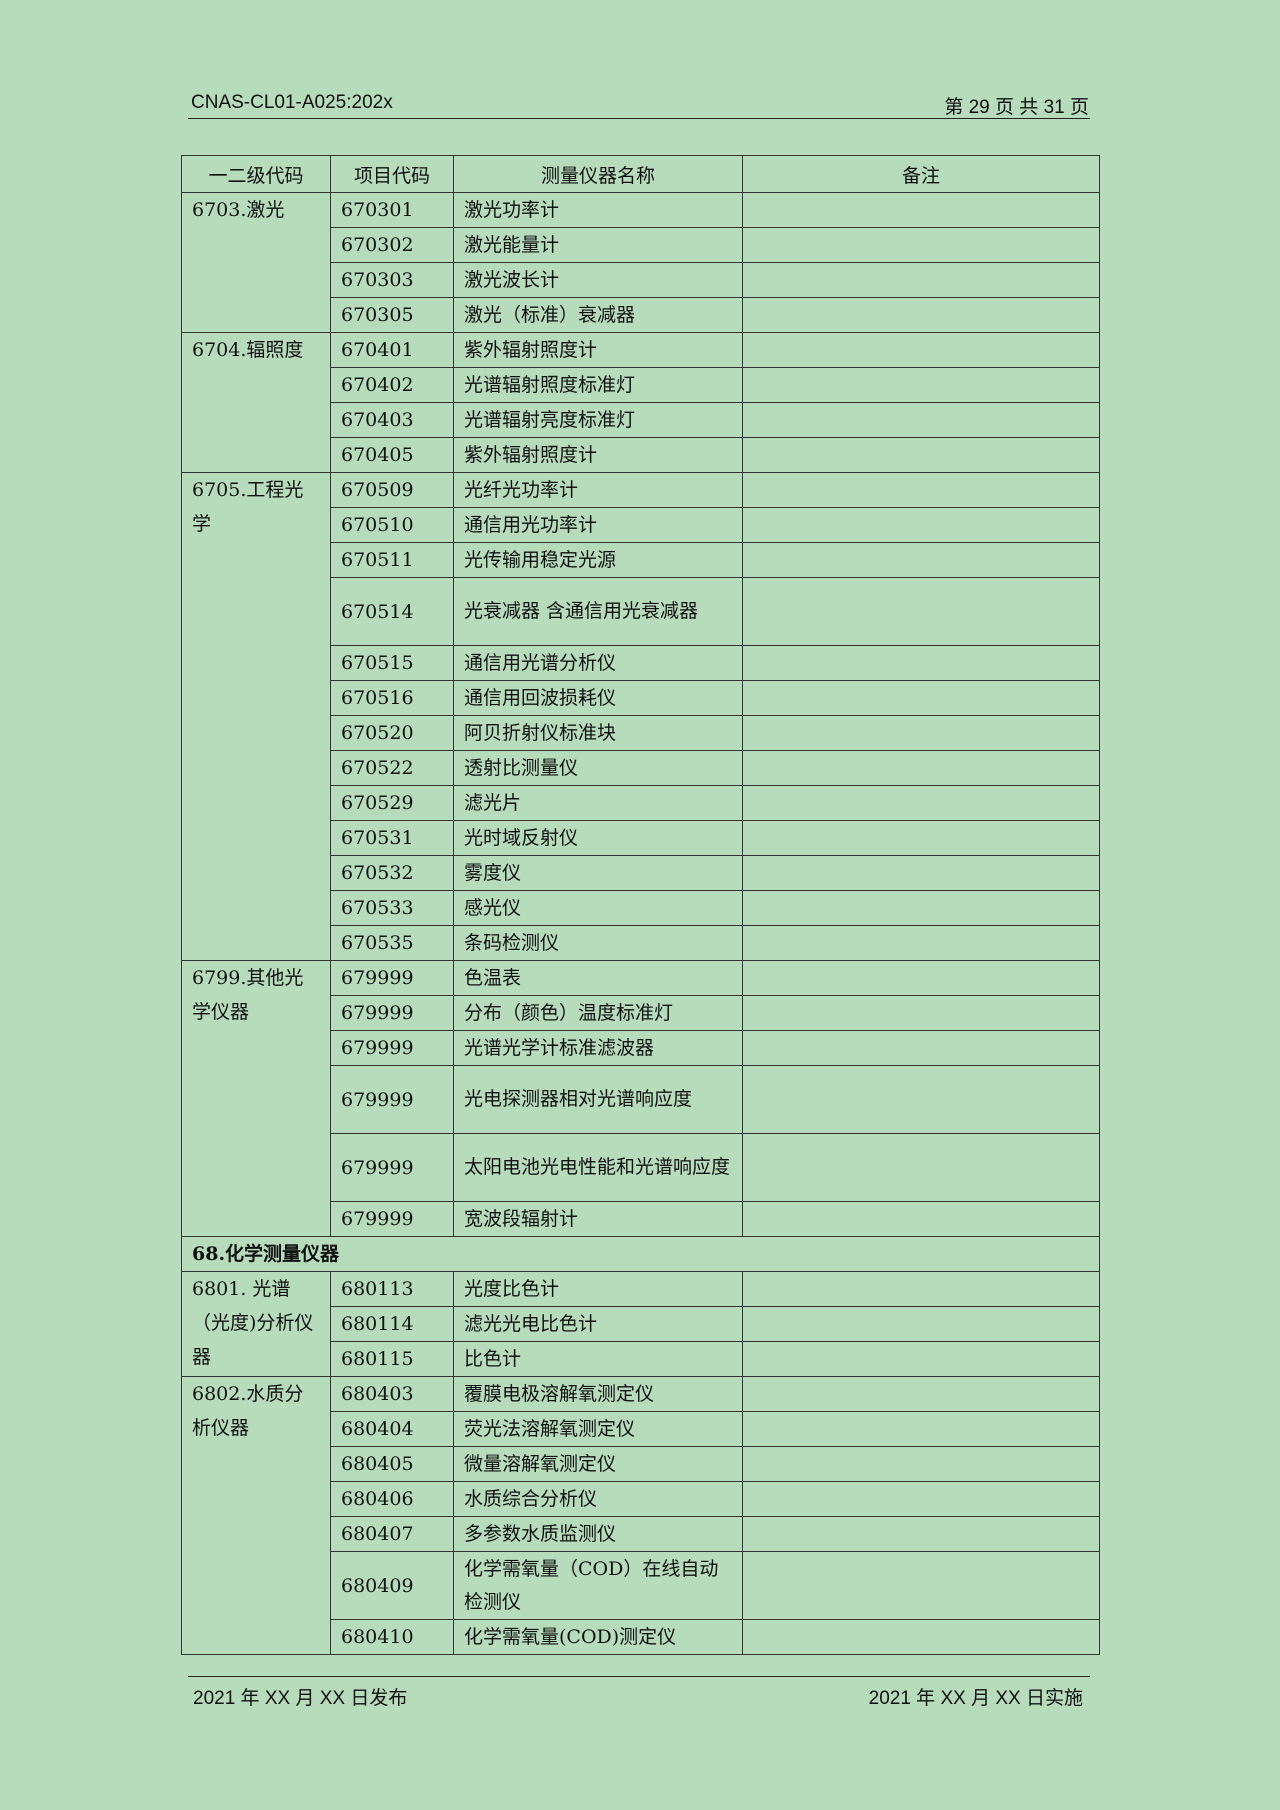 This screenshot has width=1280, height=1810. Describe the element at coordinates (598, 1013) in the screenshot. I see `instrument-name-cell: 分布（颜色）温度标准灯` at that location.